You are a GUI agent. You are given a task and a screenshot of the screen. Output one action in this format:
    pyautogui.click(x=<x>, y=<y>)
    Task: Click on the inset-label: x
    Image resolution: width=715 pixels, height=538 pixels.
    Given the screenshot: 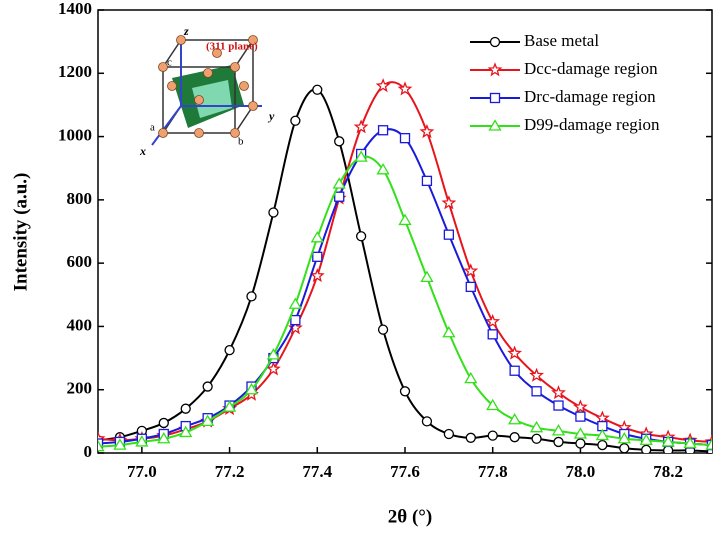 What is the action you would take?
    pyautogui.click(x=142, y=151)
    